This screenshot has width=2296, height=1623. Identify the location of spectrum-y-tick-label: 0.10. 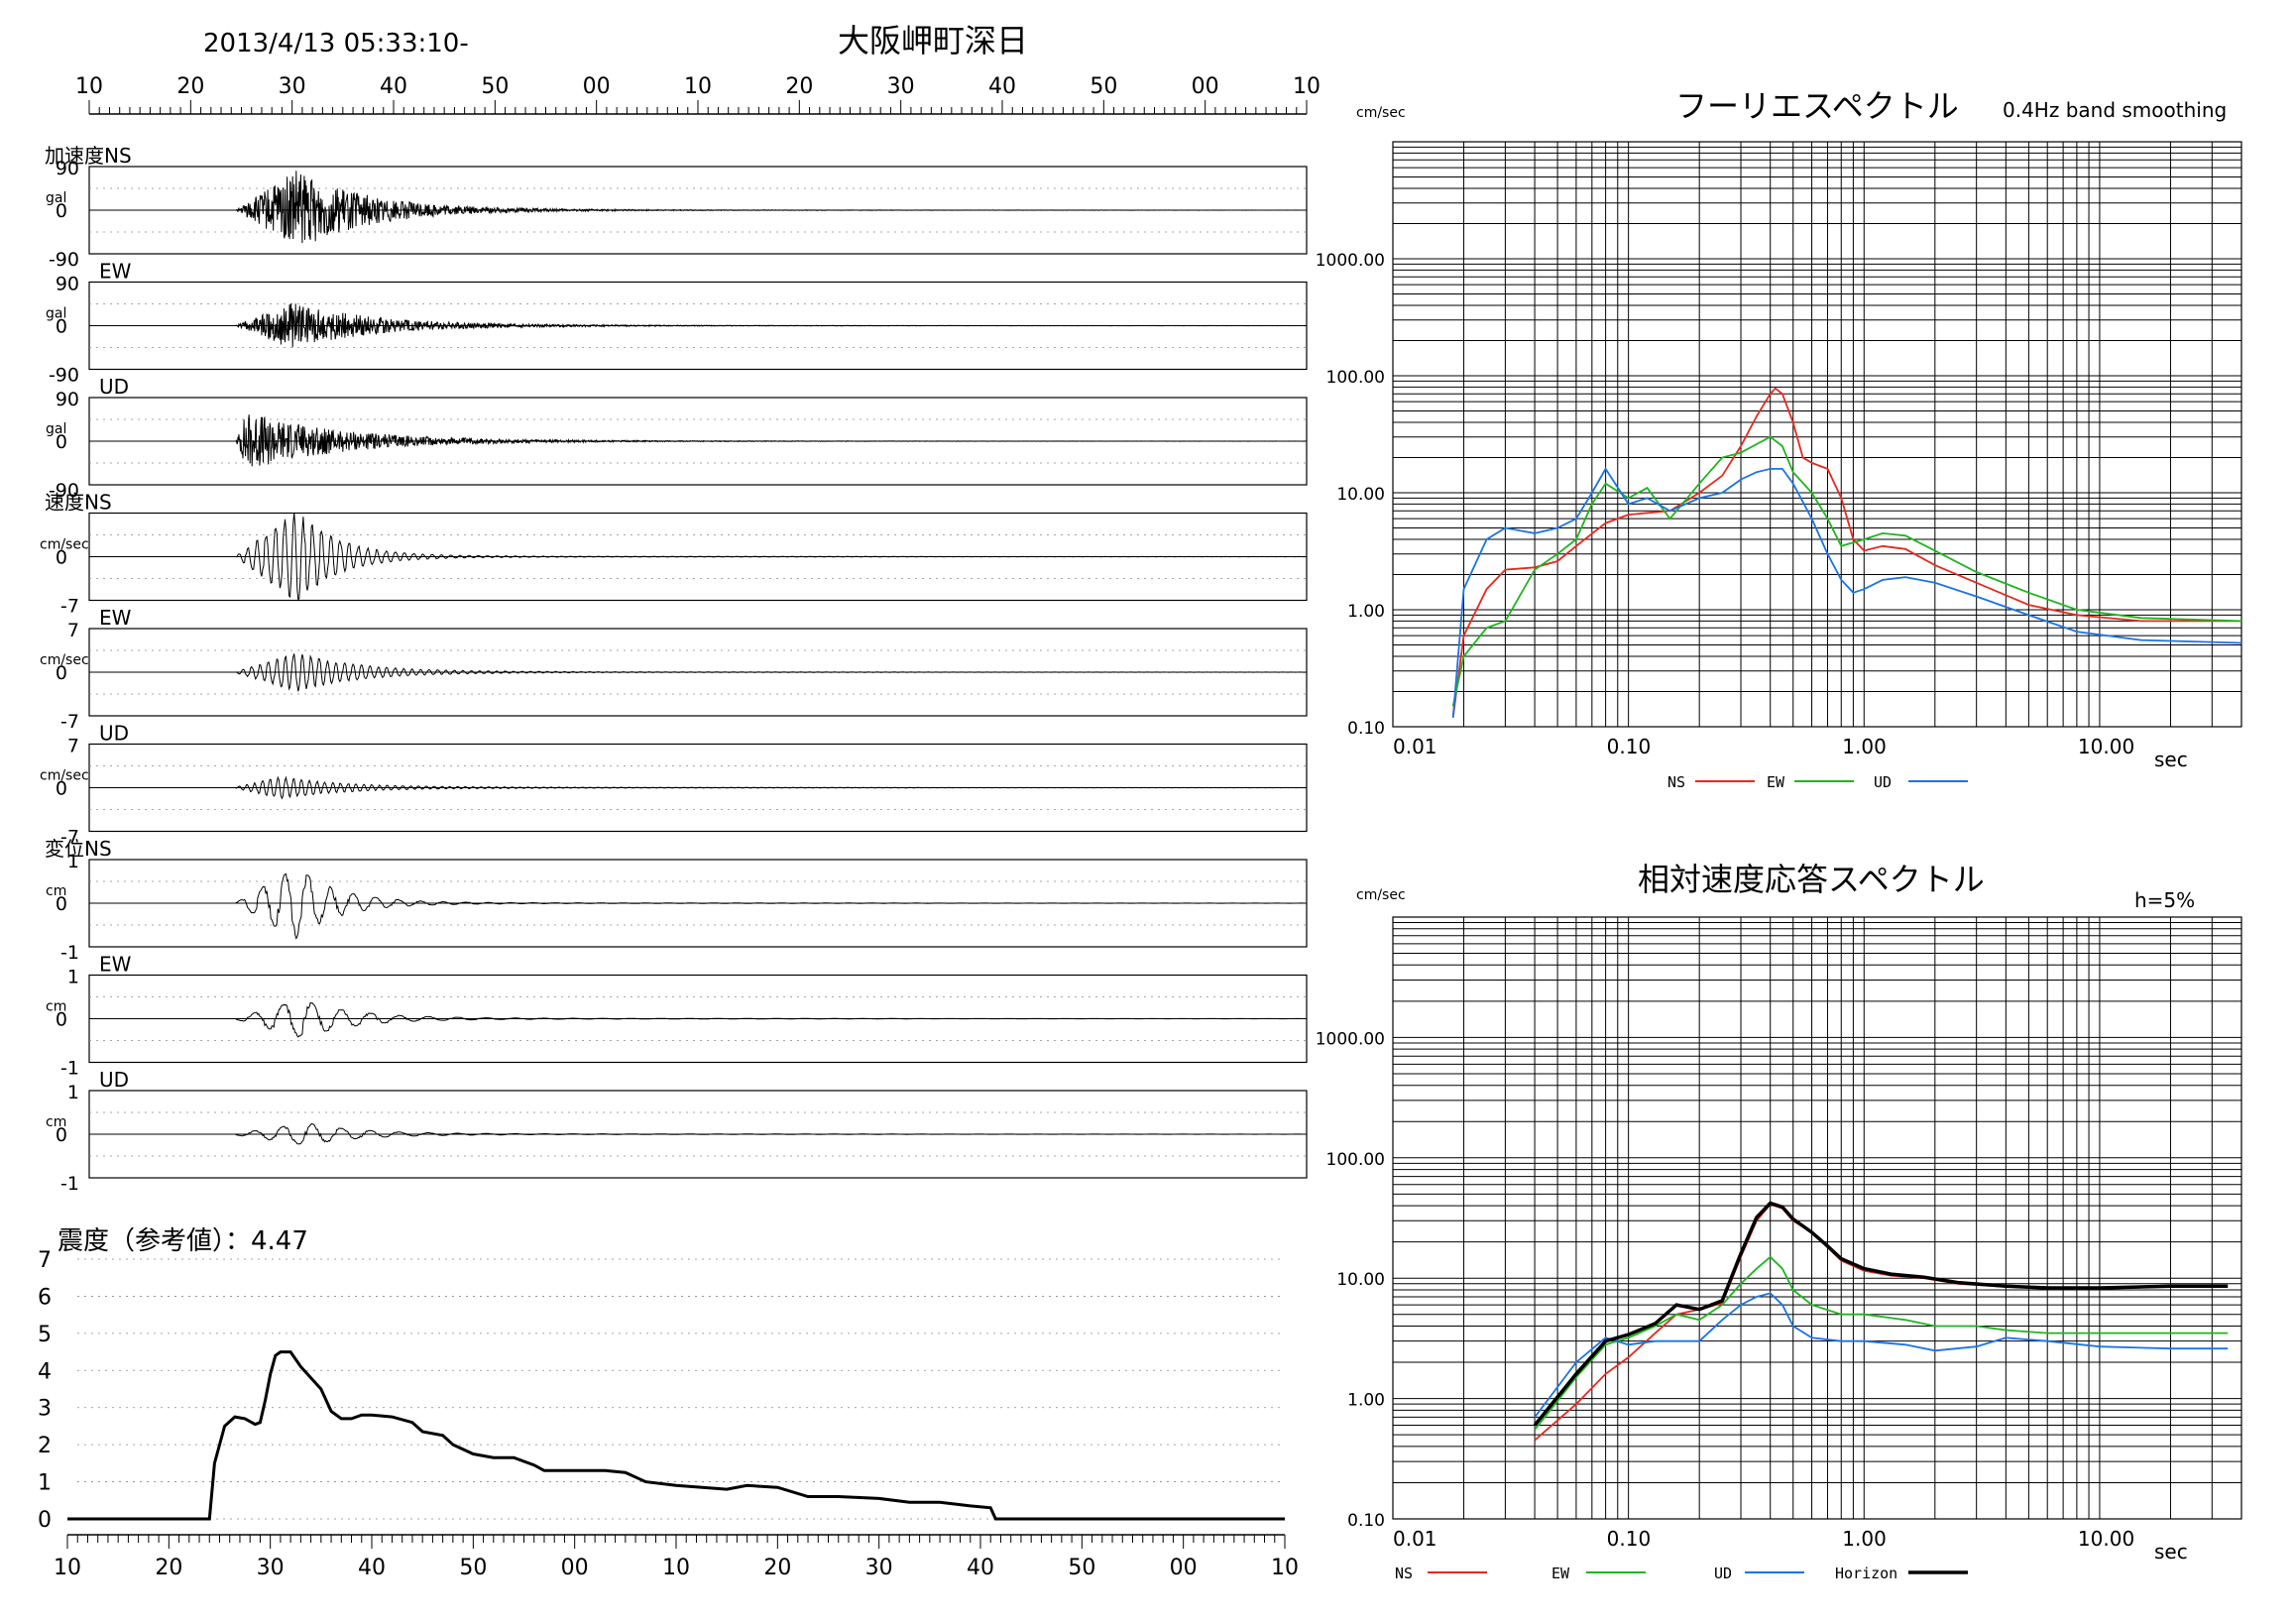
(1366, 729).